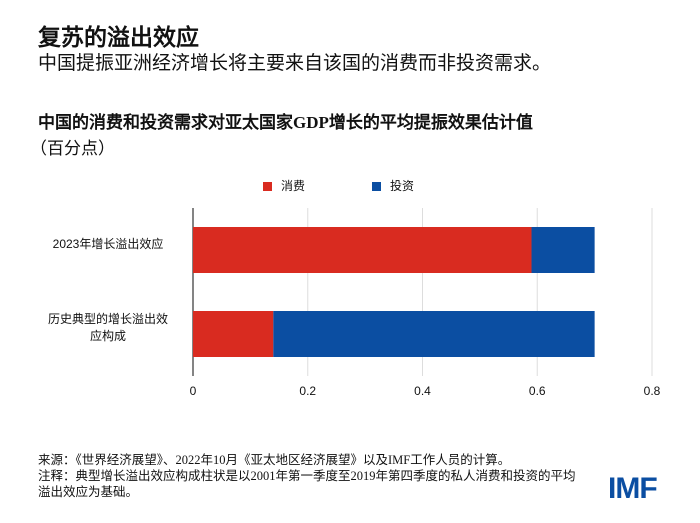 The height and width of the screenshot is (523, 700). Describe the element at coordinates (295, 63) in the screenshot. I see `page-subtitle: 中国提振亚洲经济增长将主要来自该国的消费而非投资需求。` at that location.